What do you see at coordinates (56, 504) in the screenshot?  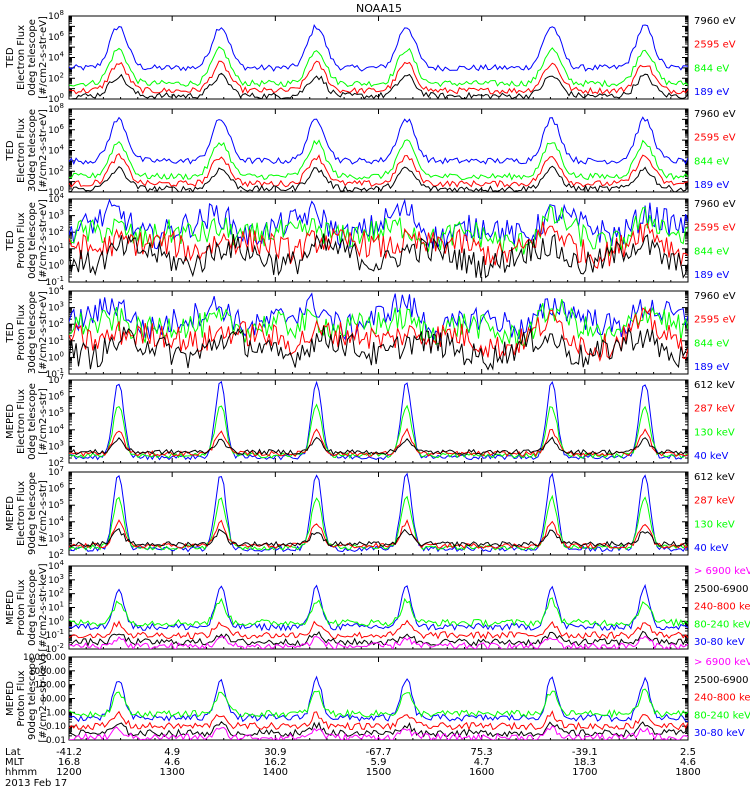 I see `y-tick-label: 10⁵` at bounding box center [56, 504].